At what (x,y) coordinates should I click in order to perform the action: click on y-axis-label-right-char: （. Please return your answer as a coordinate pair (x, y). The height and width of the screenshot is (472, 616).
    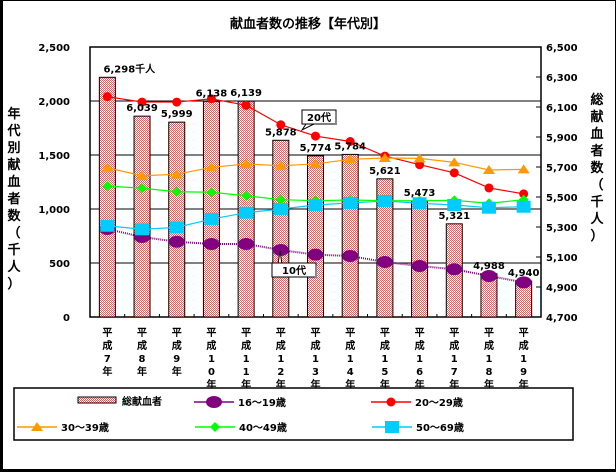
    Looking at the image, I should click on (596, 185).